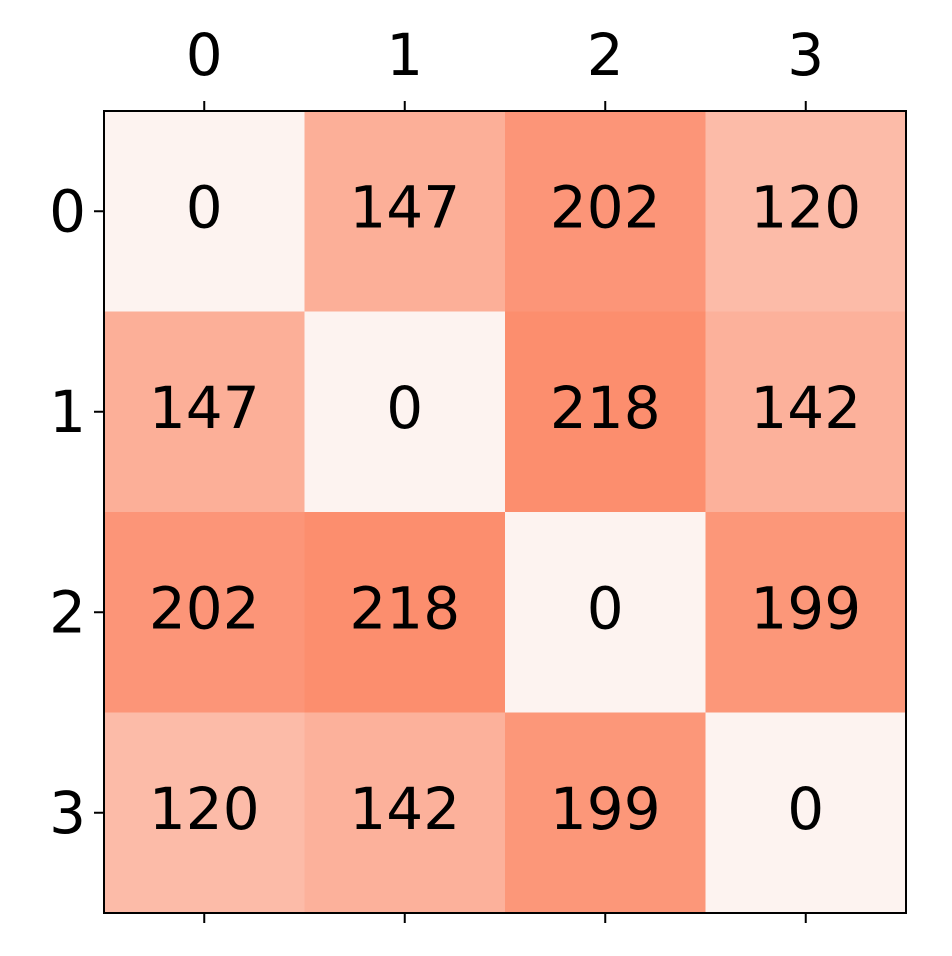  Describe the element at coordinates (67, 211) in the screenshot. I see `y-tick-label: 0` at that location.